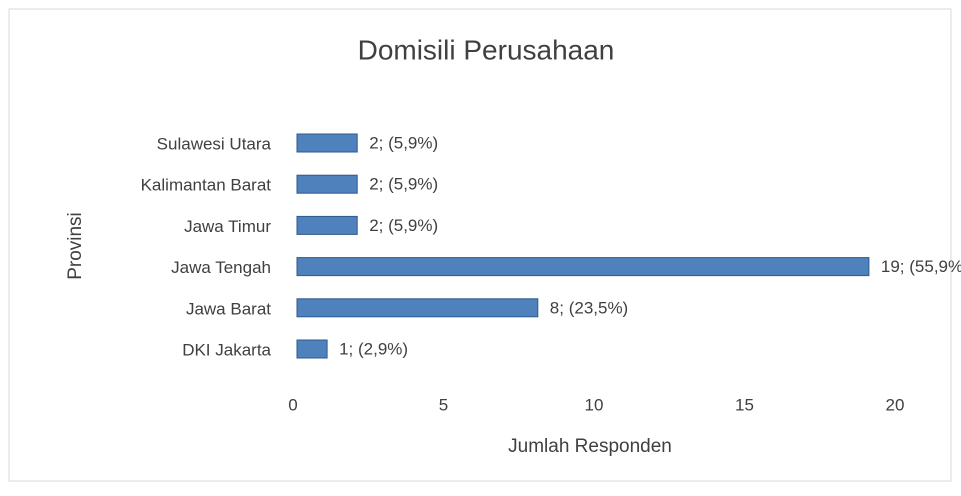 This screenshot has width=961, height=496. What do you see at coordinates (373, 348) in the screenshot?
I see `value-label: 1; (2,9%)` at bounding box center [373, 348].